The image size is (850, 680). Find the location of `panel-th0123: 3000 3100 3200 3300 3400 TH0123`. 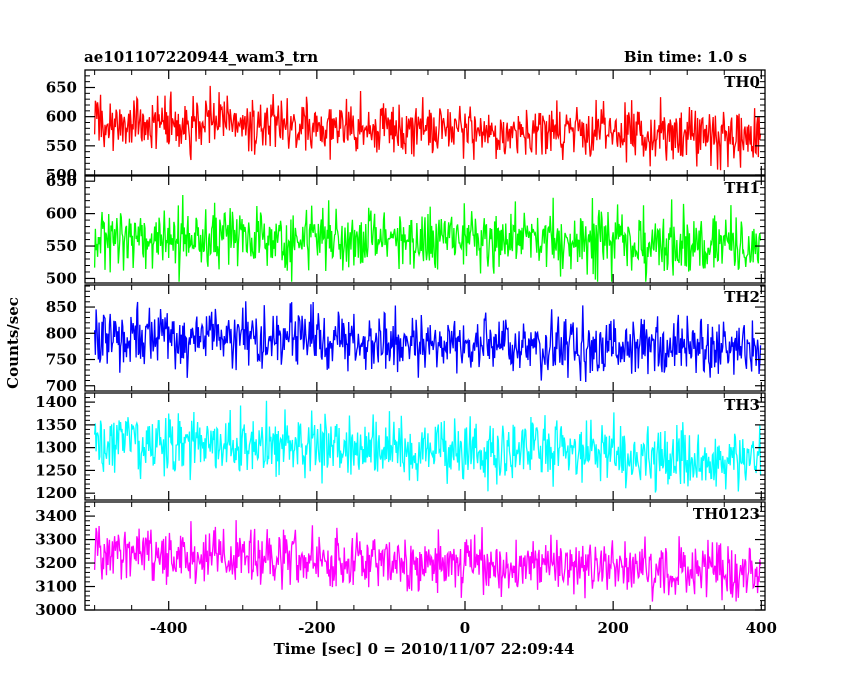

panel-th0123: 3000 3100 3200 3300 3400 TH0123 is located at coordinates (400, 560).